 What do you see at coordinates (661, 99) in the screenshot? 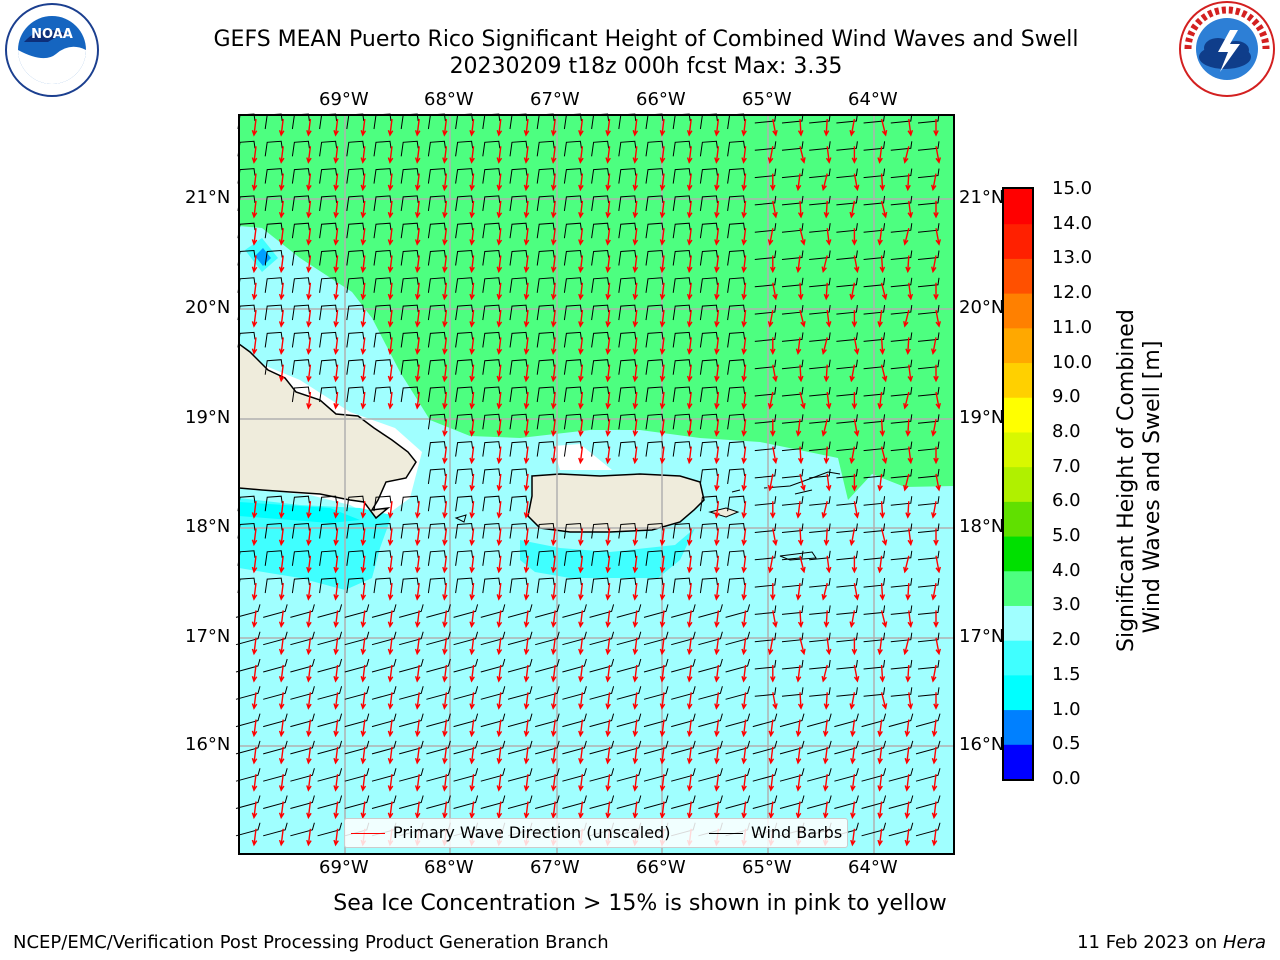
I see `lon-label-top-66w: 66°W` at bounding box center [661, 99].